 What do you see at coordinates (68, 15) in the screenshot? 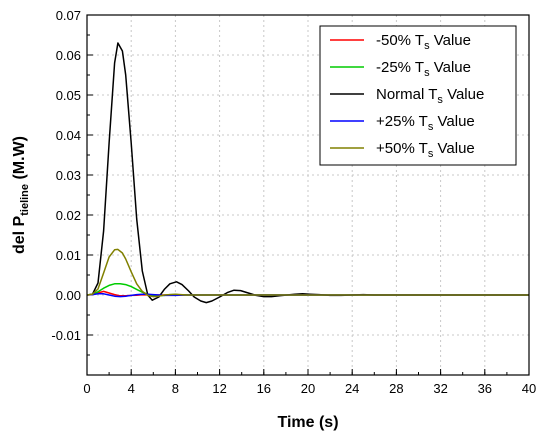
I see `y-tick-label: 0.07` at bounding box center [68, 15].